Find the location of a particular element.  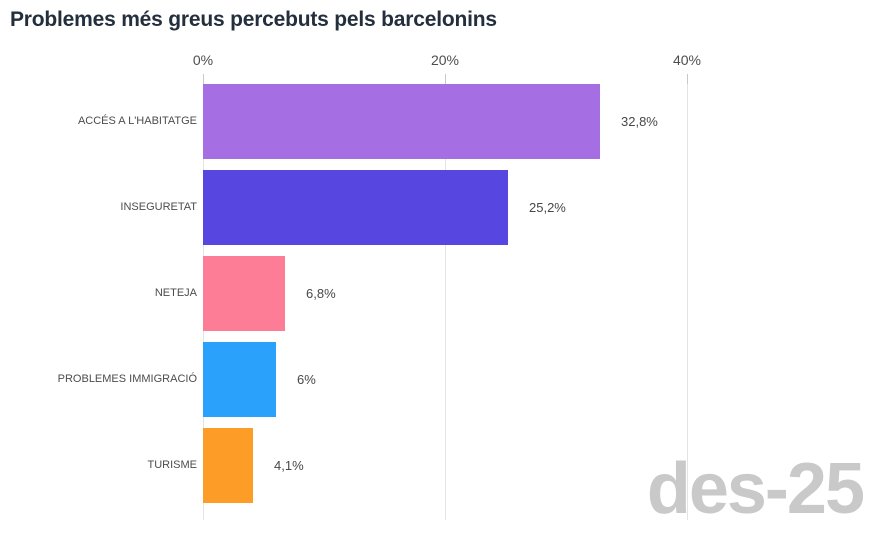

category-label: INSEGURETAT is located at coordinates (158, 207).